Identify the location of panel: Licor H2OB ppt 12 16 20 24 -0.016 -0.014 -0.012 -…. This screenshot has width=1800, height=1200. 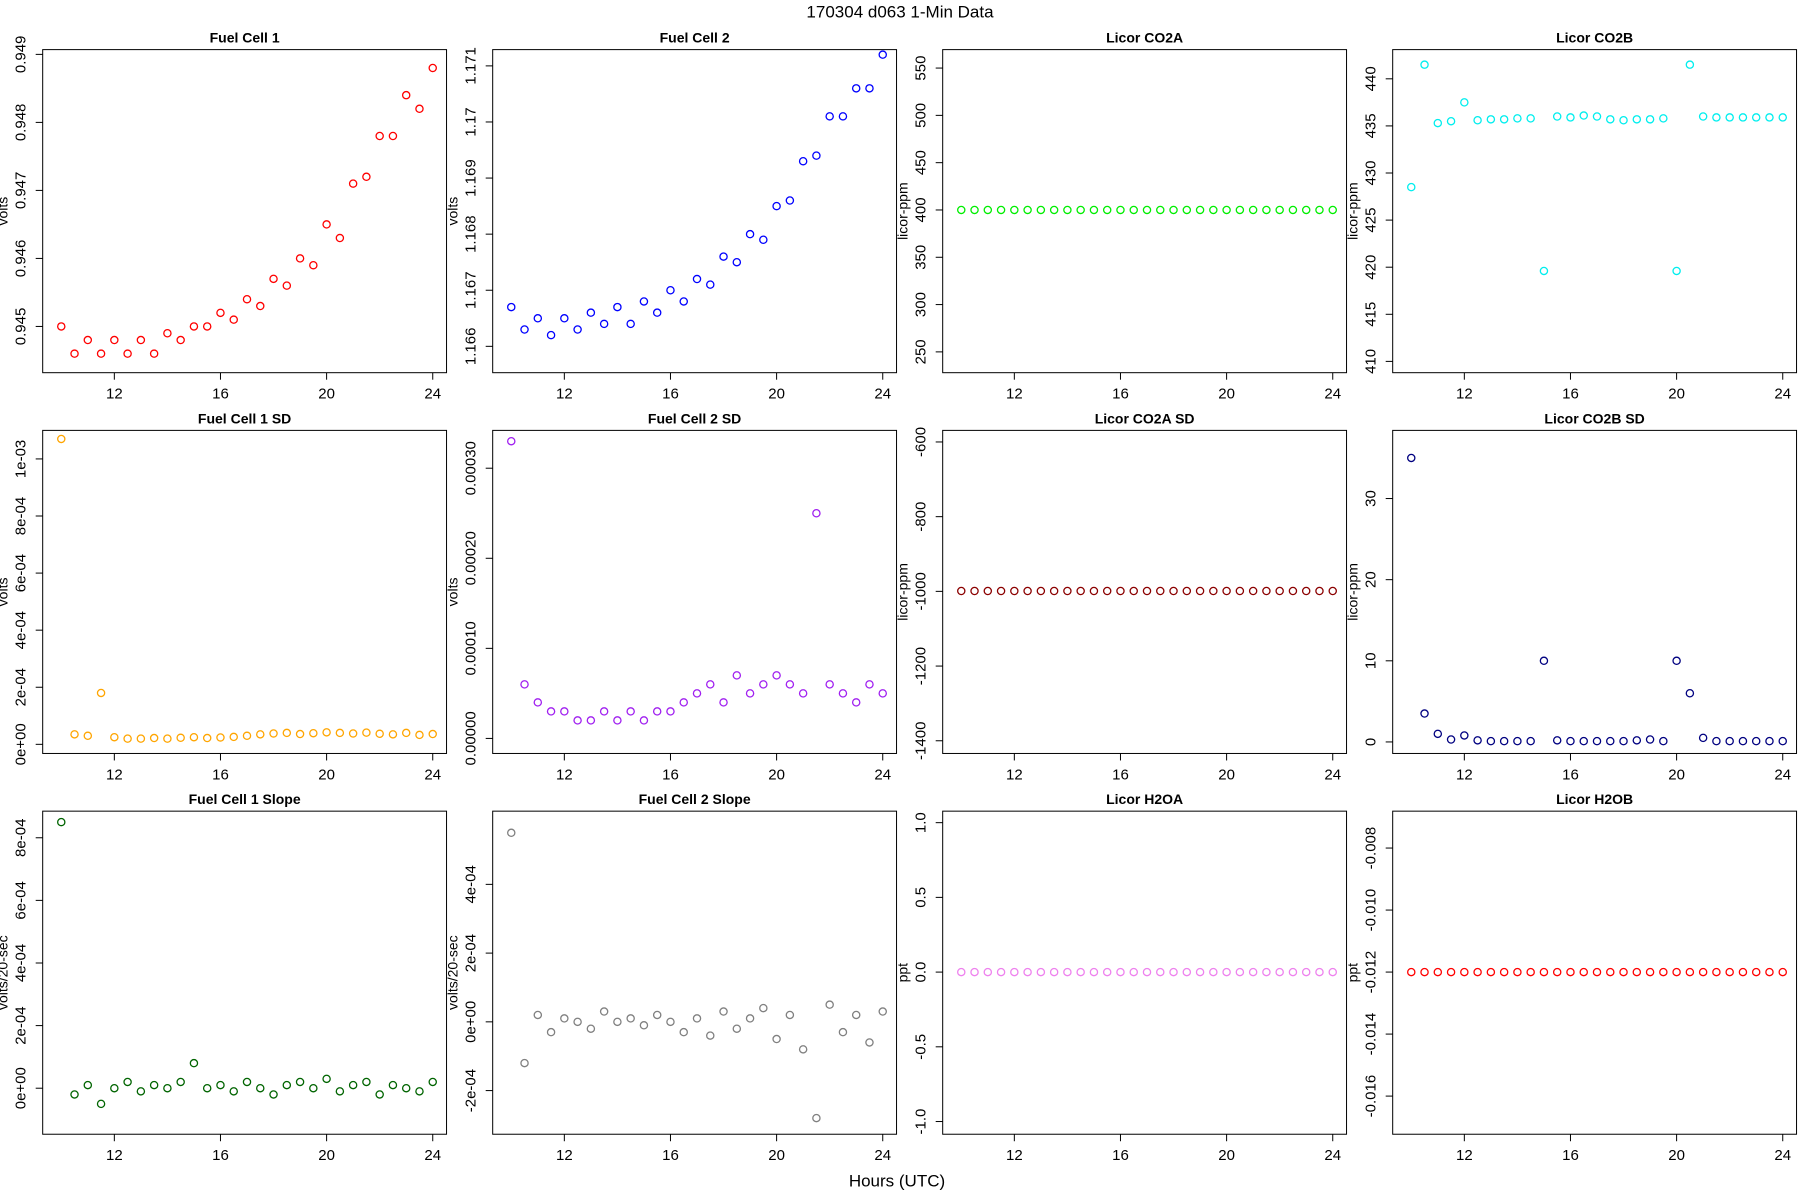
(1571, 977).